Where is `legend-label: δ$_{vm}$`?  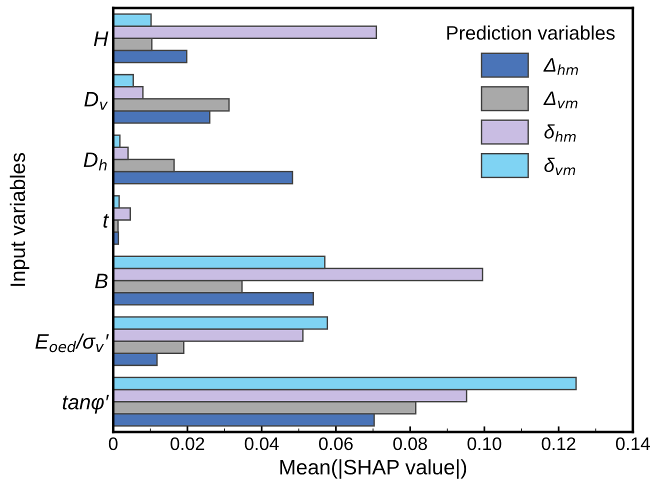
legend-label: δ$_{vm}$ is located at coordinates (560, 167).